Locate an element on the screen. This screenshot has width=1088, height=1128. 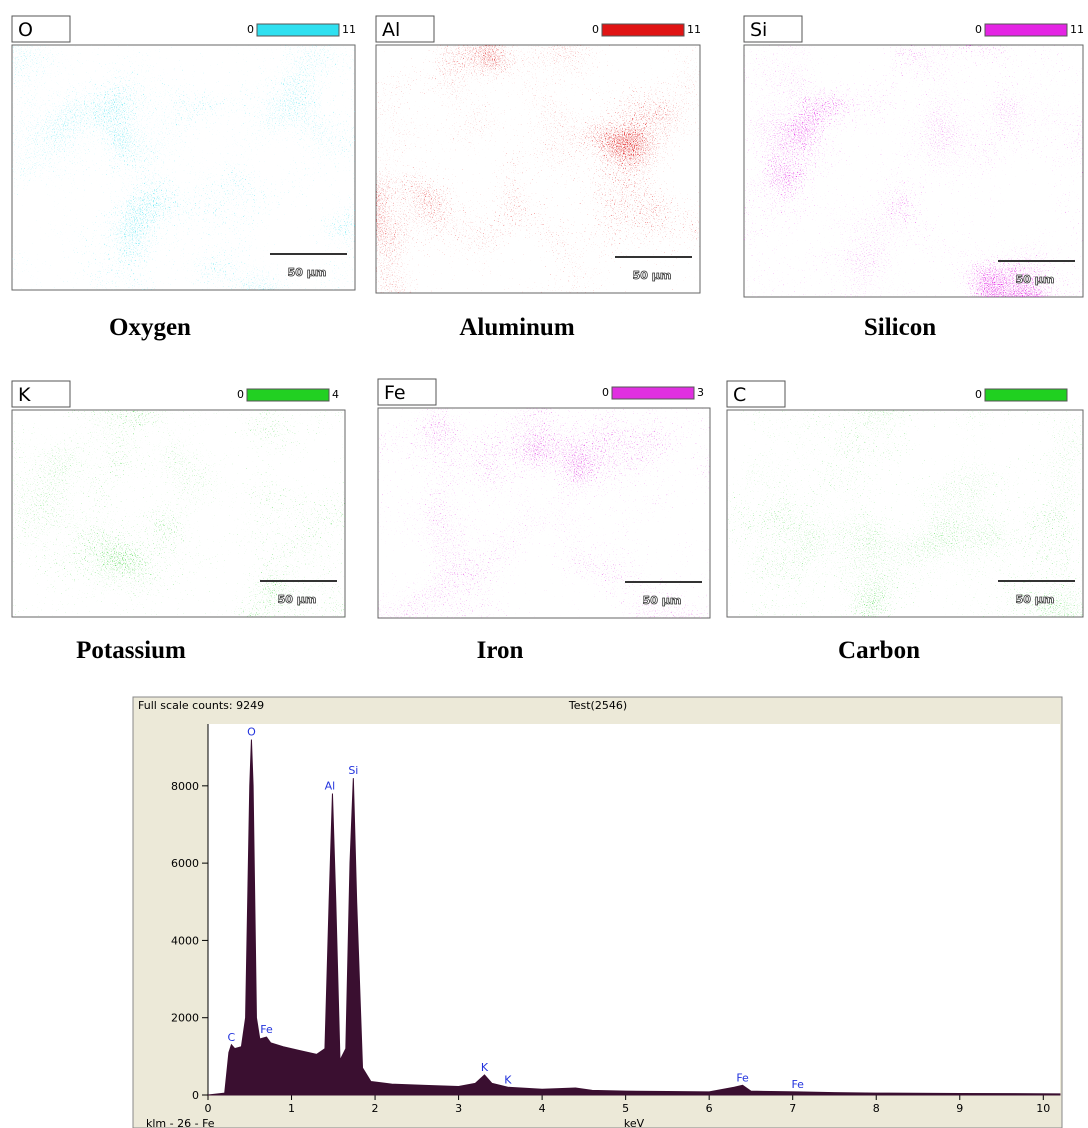
scale-max: 4 is located at coordinates (335, 394).